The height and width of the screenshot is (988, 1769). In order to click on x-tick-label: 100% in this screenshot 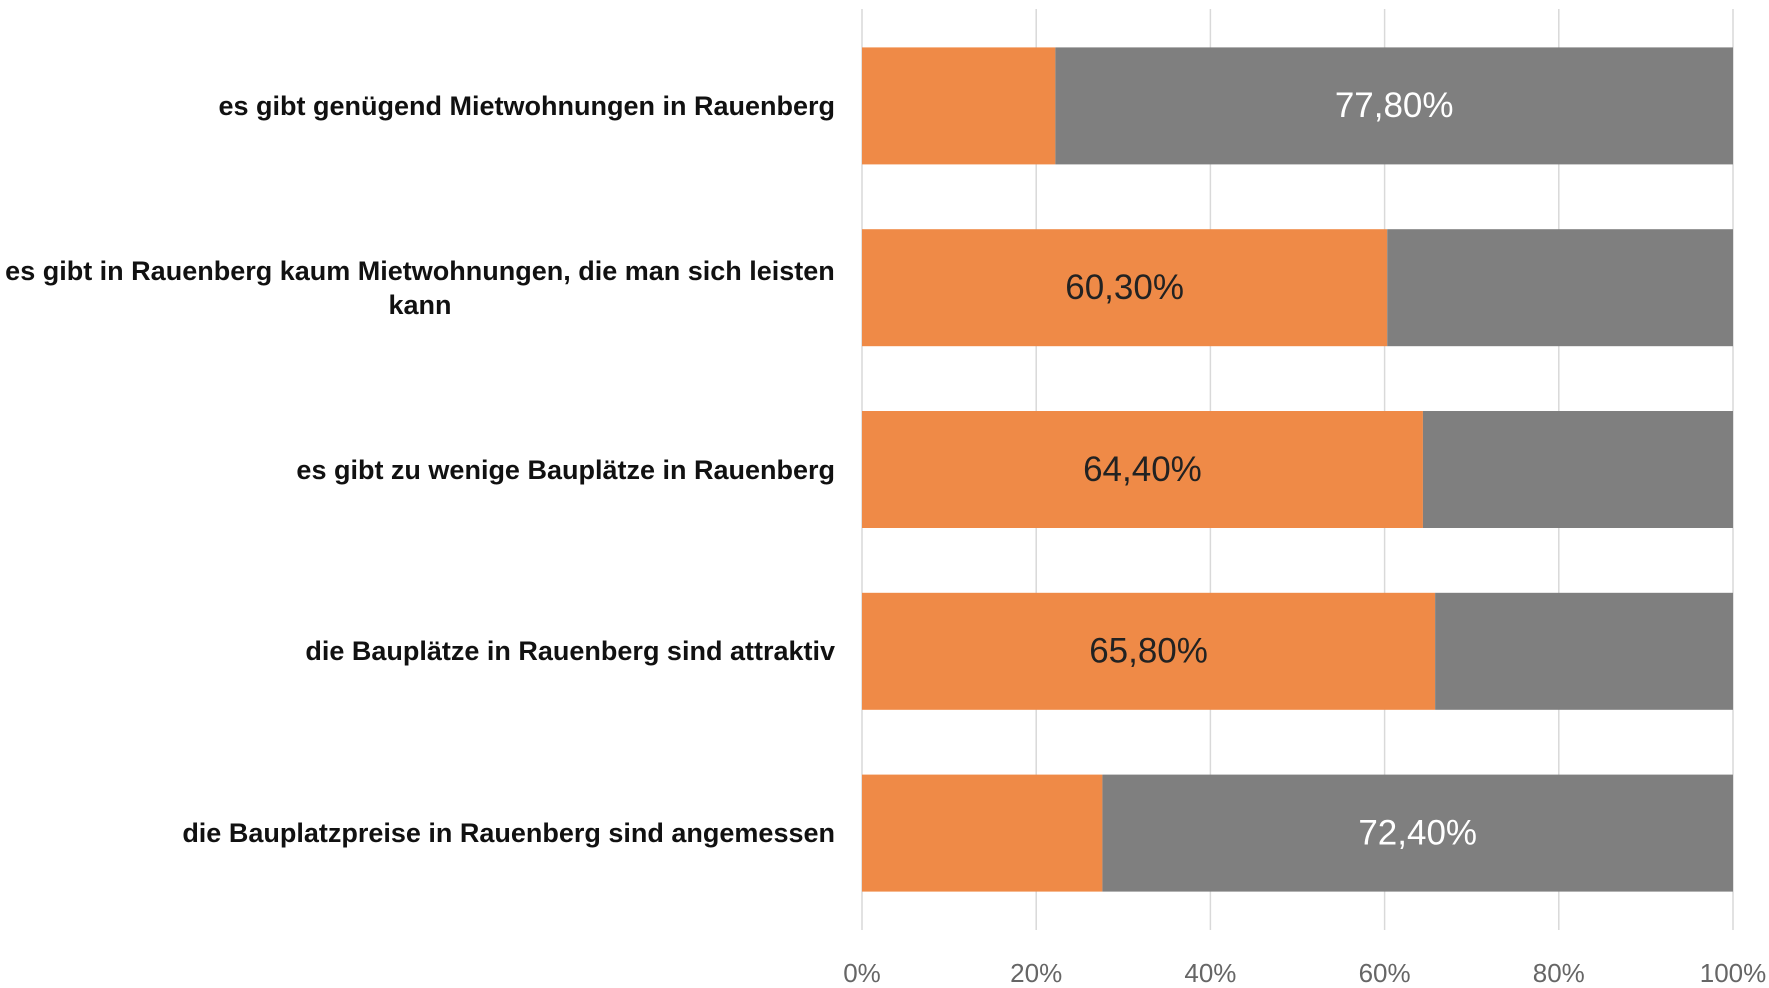, I will do `click(1733, 973)`.